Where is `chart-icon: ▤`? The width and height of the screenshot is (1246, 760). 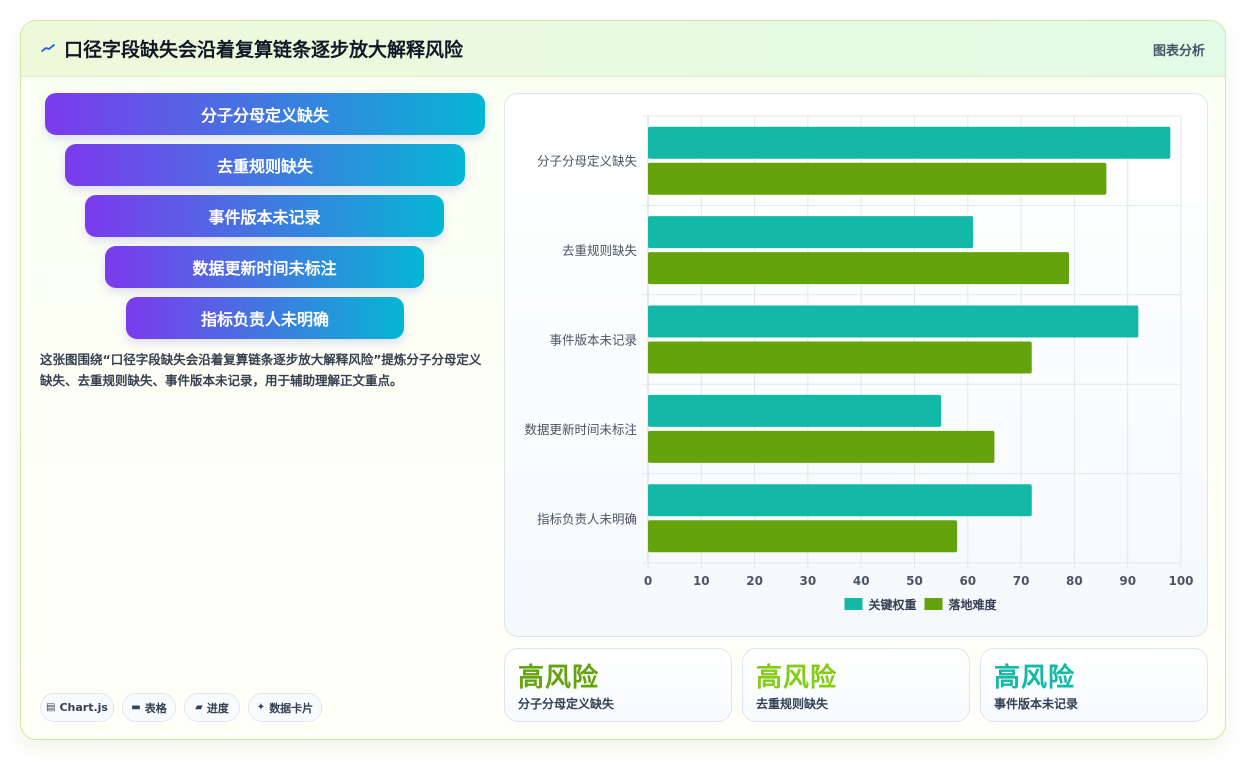 chart-icon: ▤ is located at coordinates (51, 707).